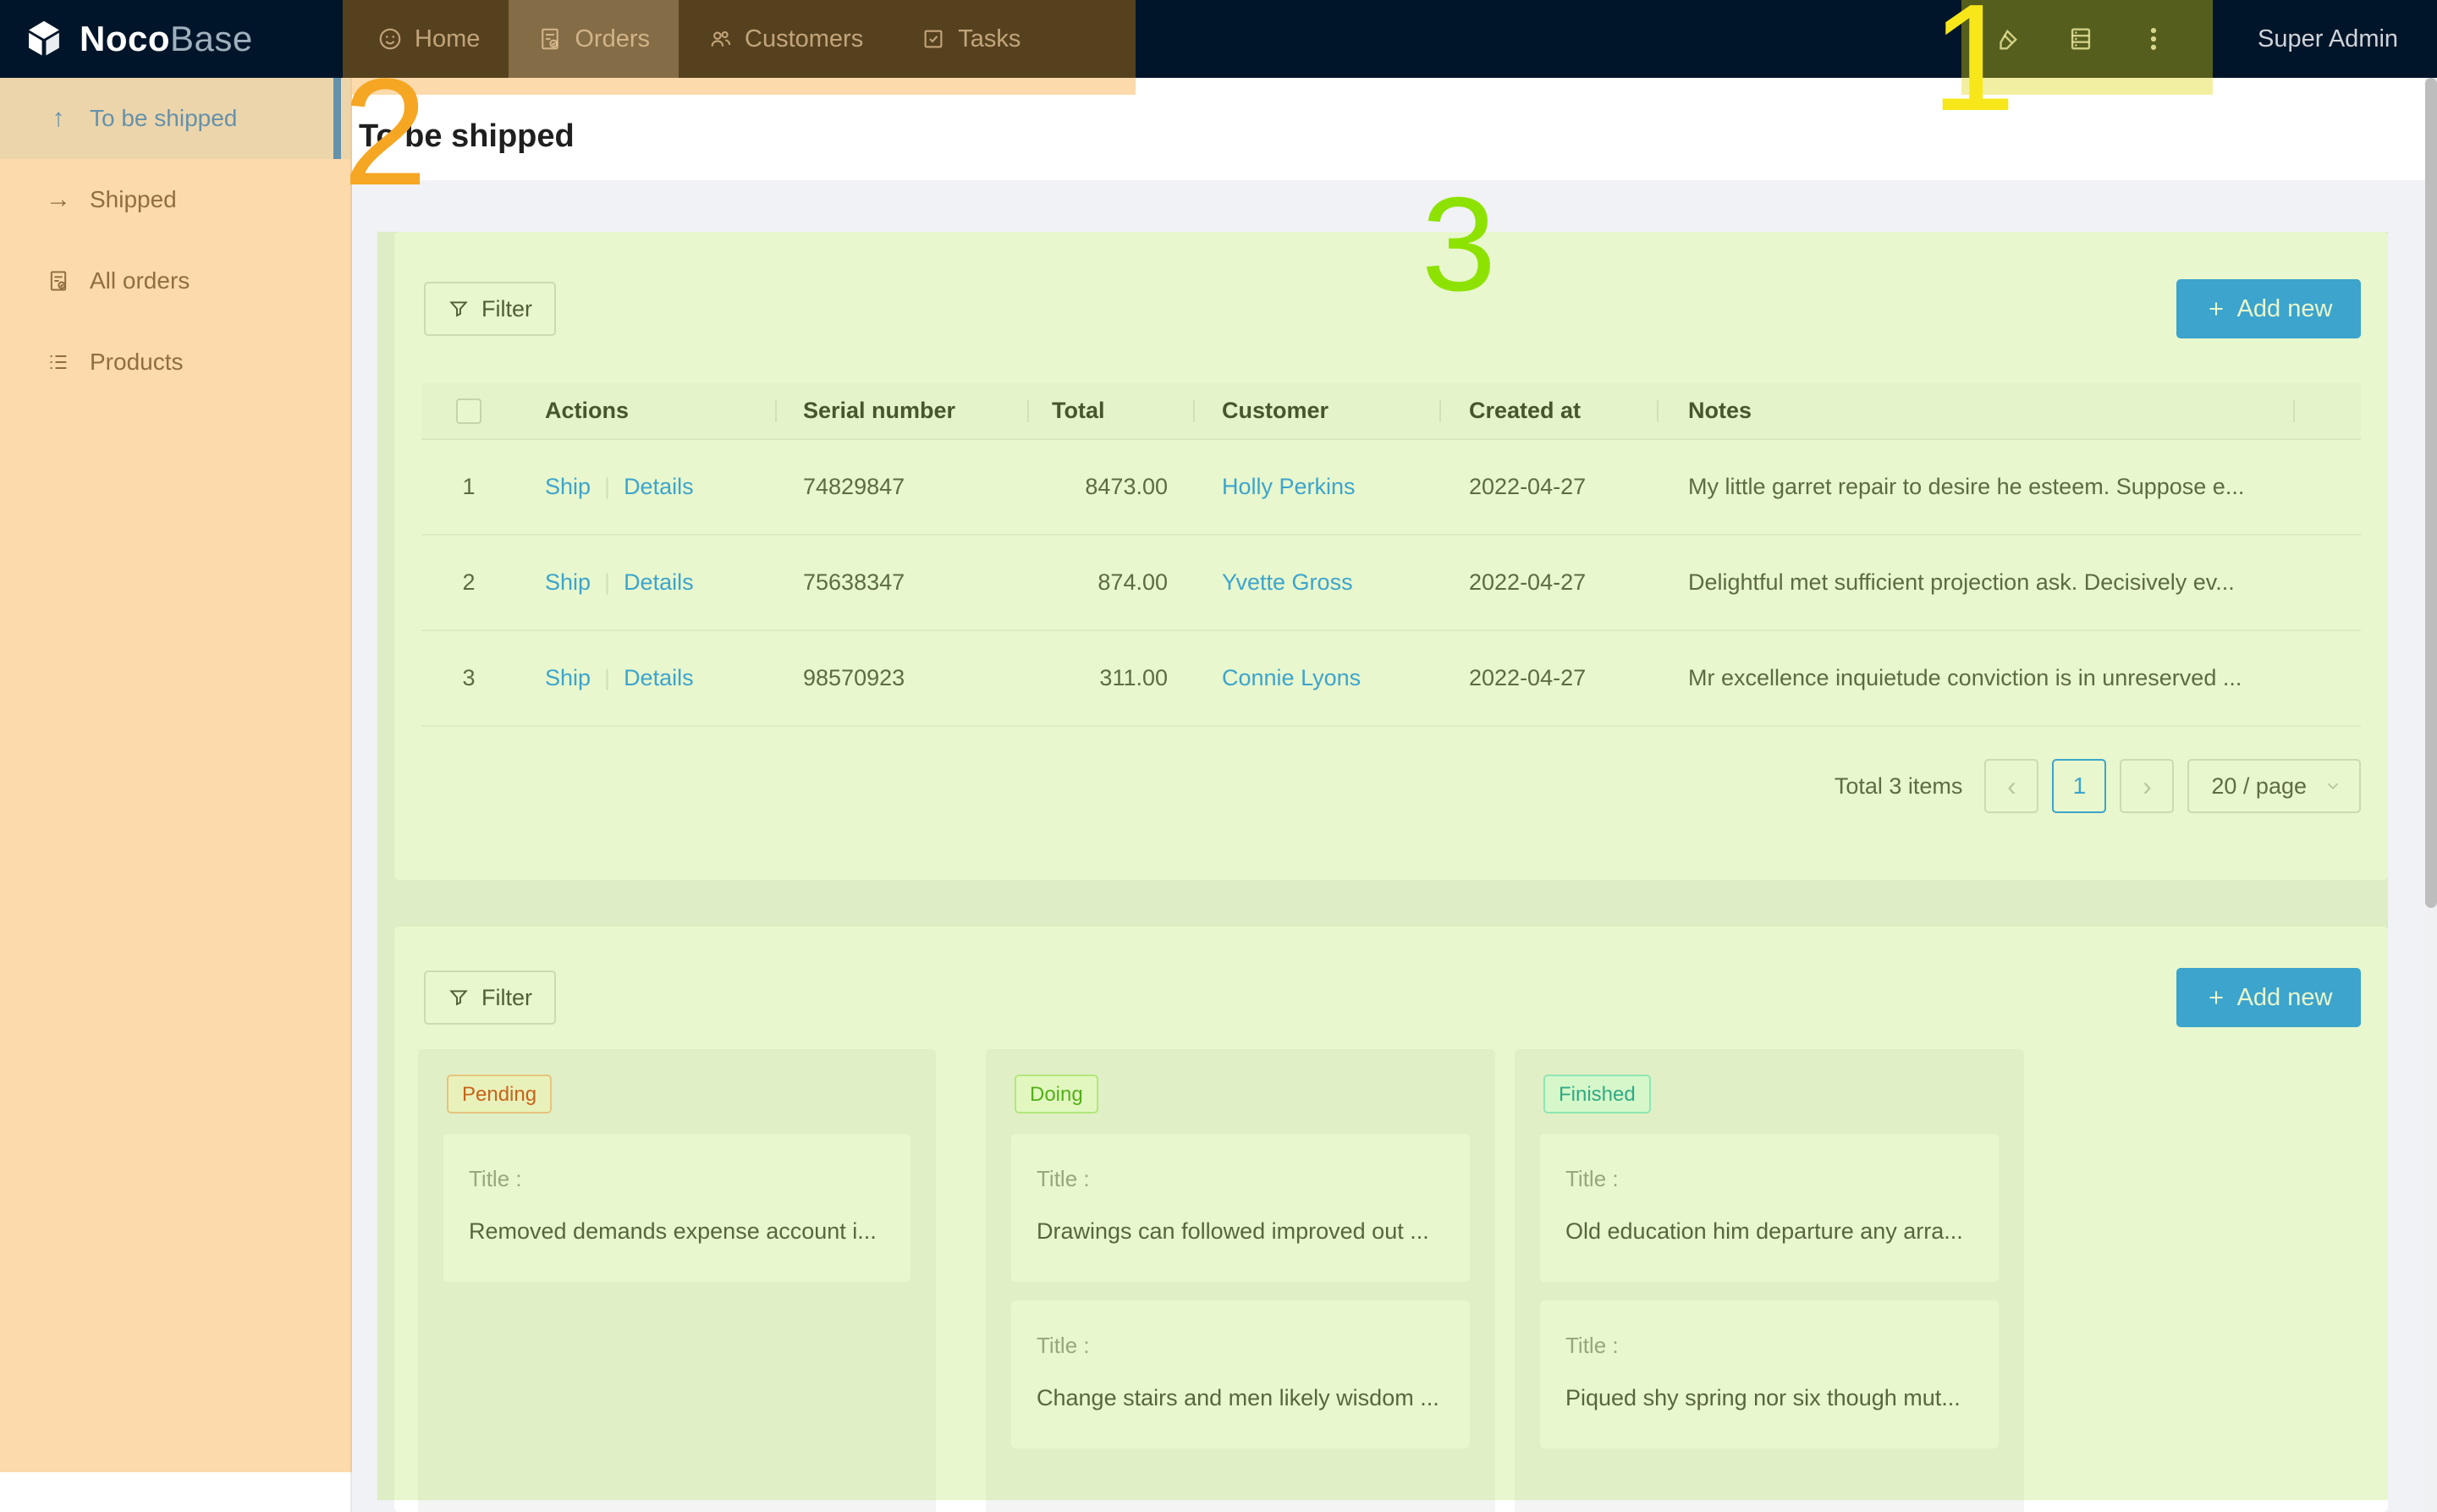 The width and height of the screenshot is (2437, 1512). What do you see at coordinates (1899, 786) in the screenshot?
I see `pagination-total-label: Total 3 items` at bounding box center [1899, 786].